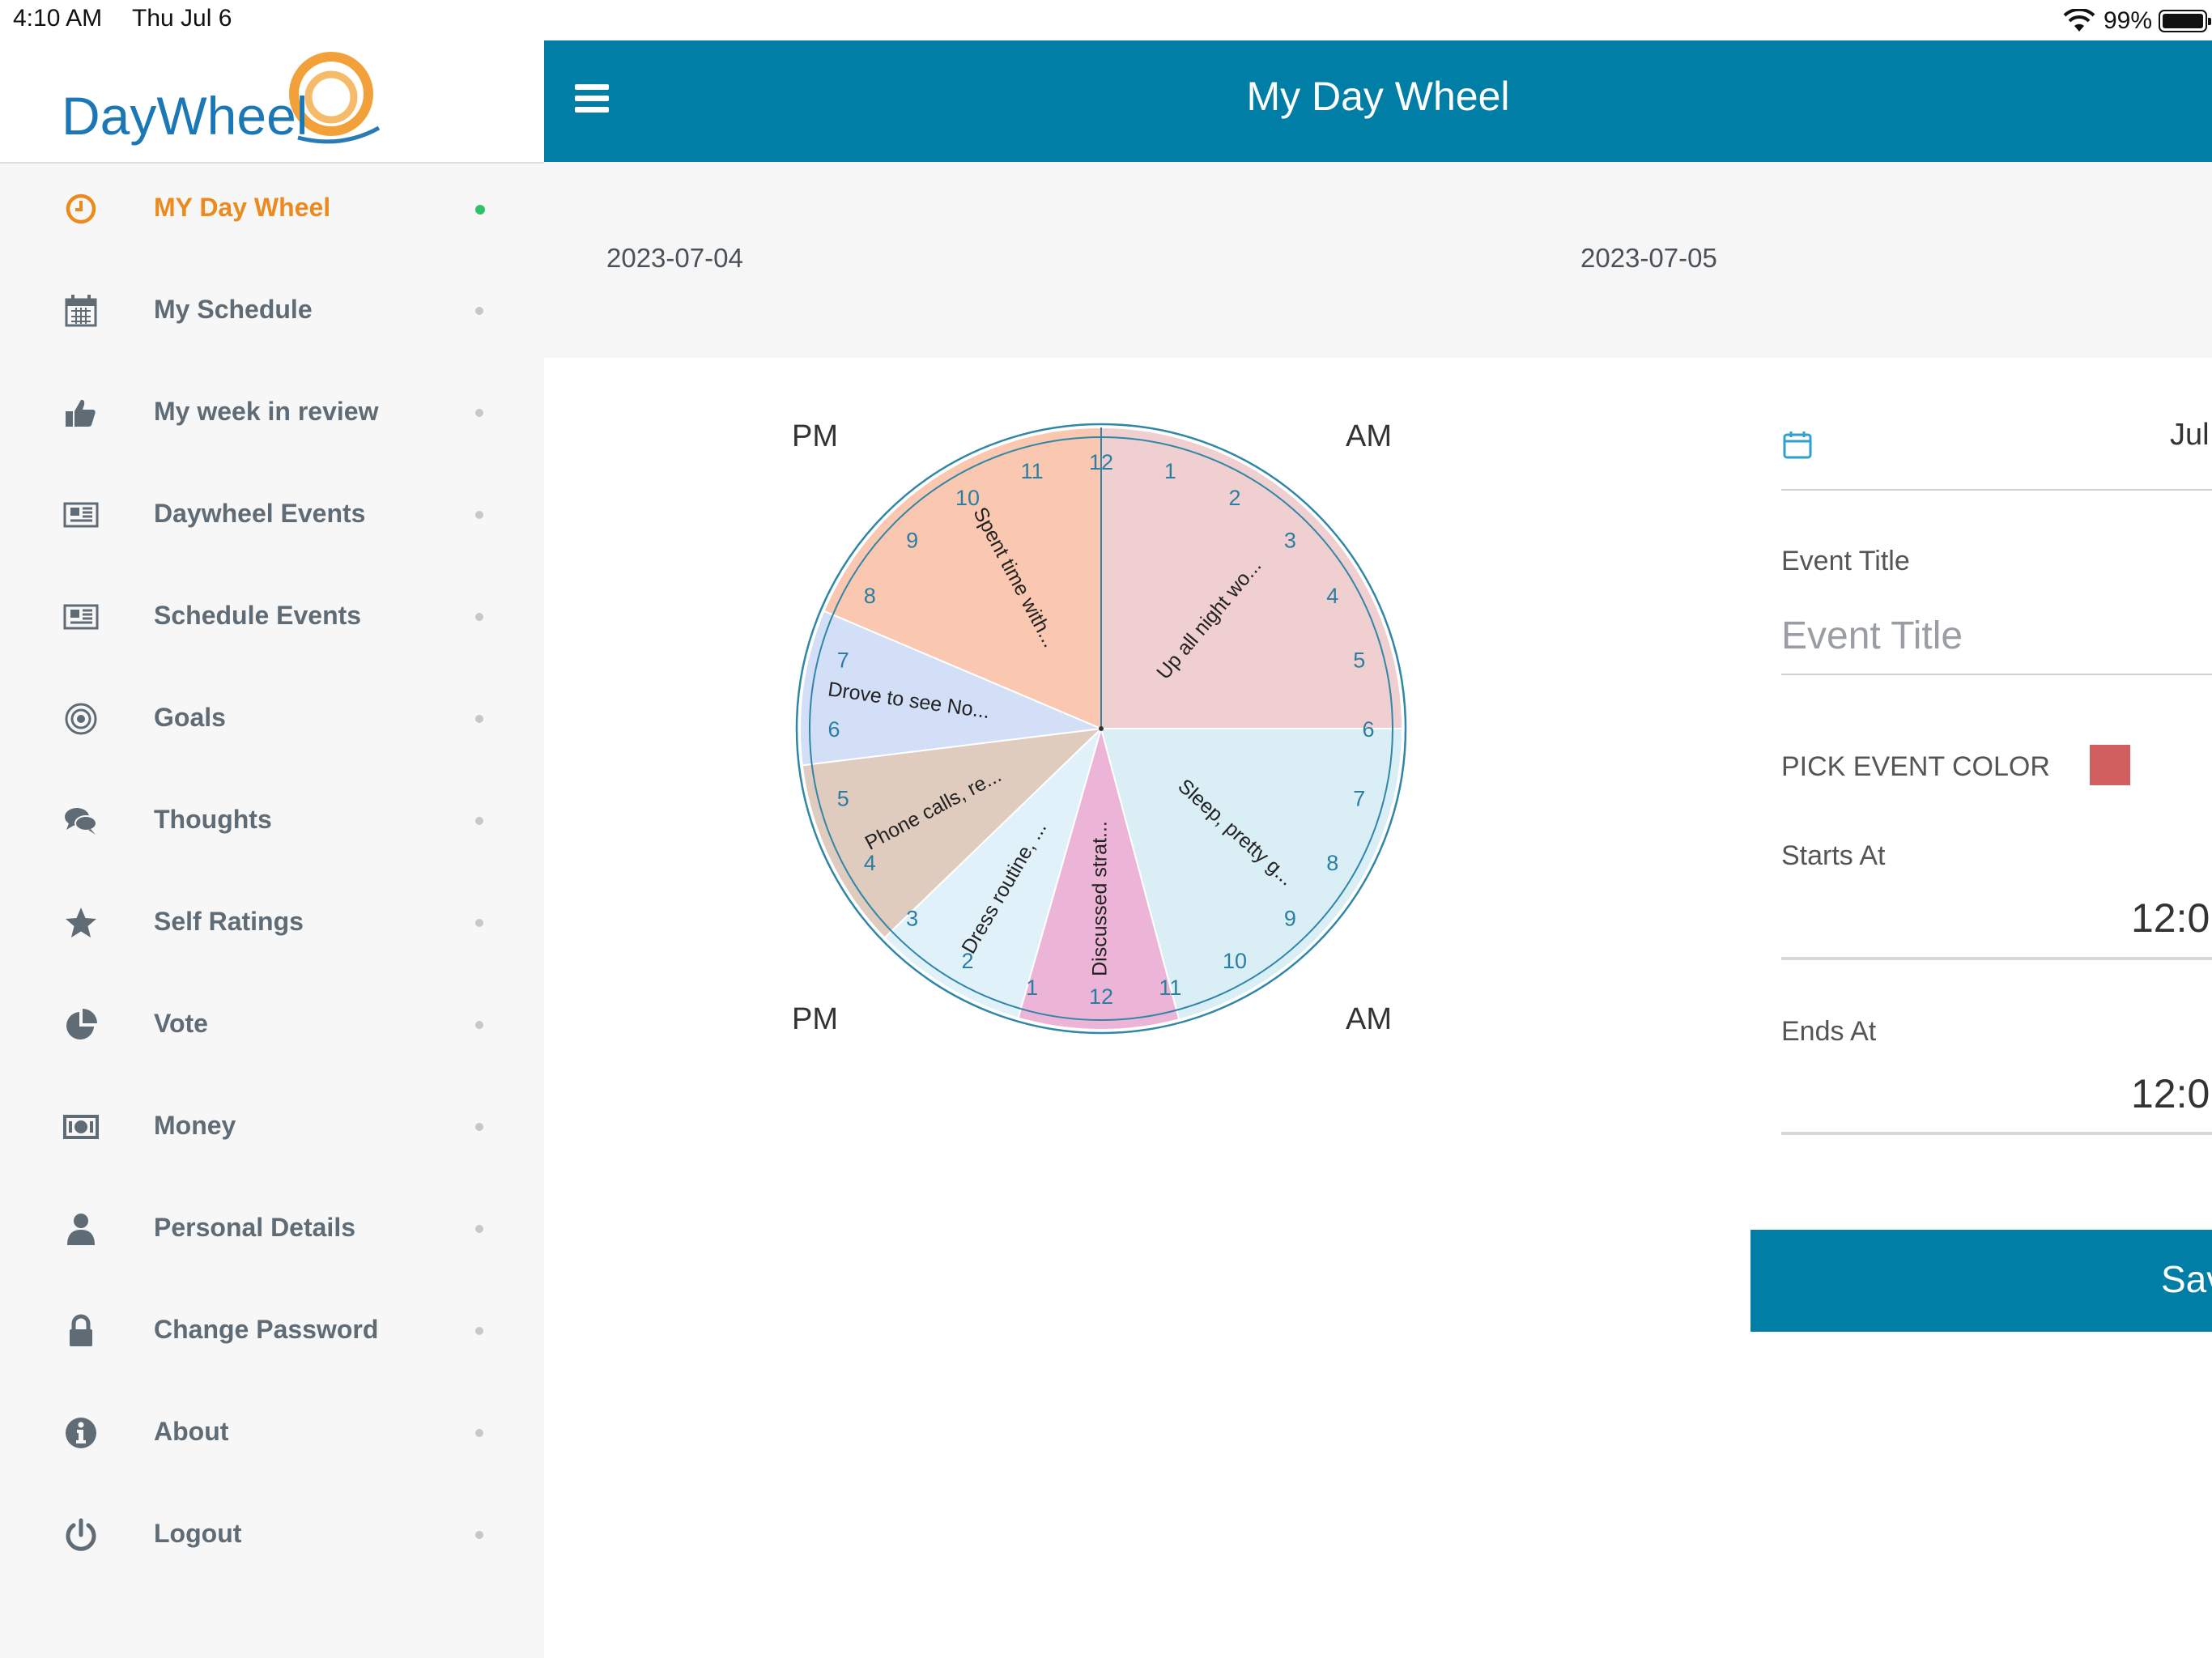 Image resolution: width=2212 pixels, height=1658 pixels. What do you see at coordinates (968, 498) in the screenshot?
I see `wheel-hour-pm: 10` at bounding box center [968, 498].